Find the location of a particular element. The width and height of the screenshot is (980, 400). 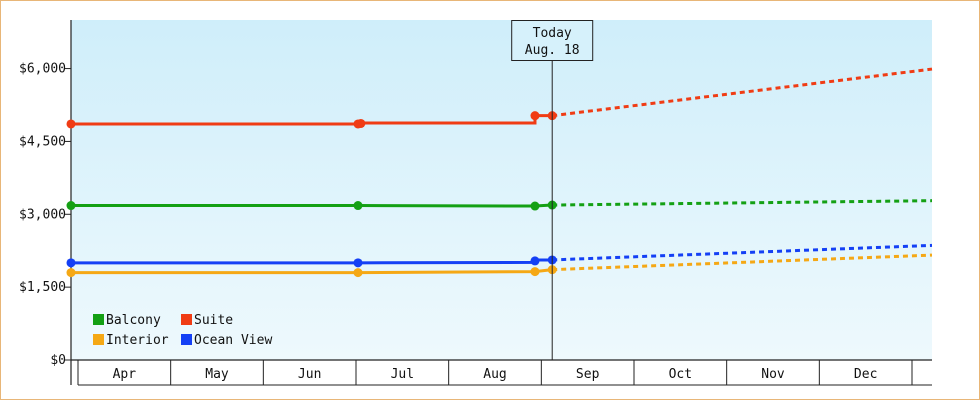

today-box is located at coordinates (552, 40).